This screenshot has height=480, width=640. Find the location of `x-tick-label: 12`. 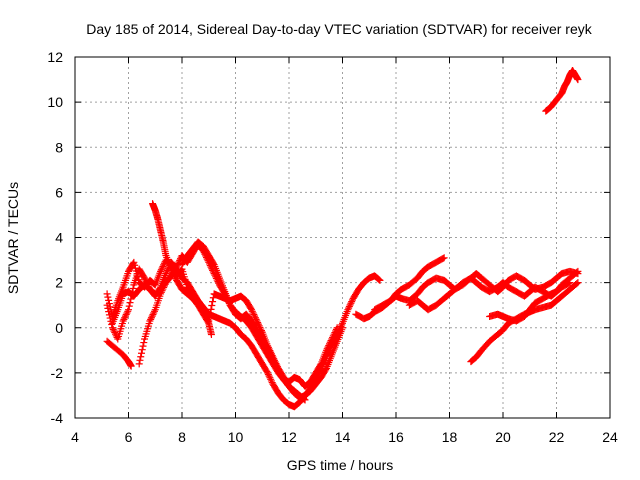

x-tick-label: 12 is located at coordinates (289, 437).